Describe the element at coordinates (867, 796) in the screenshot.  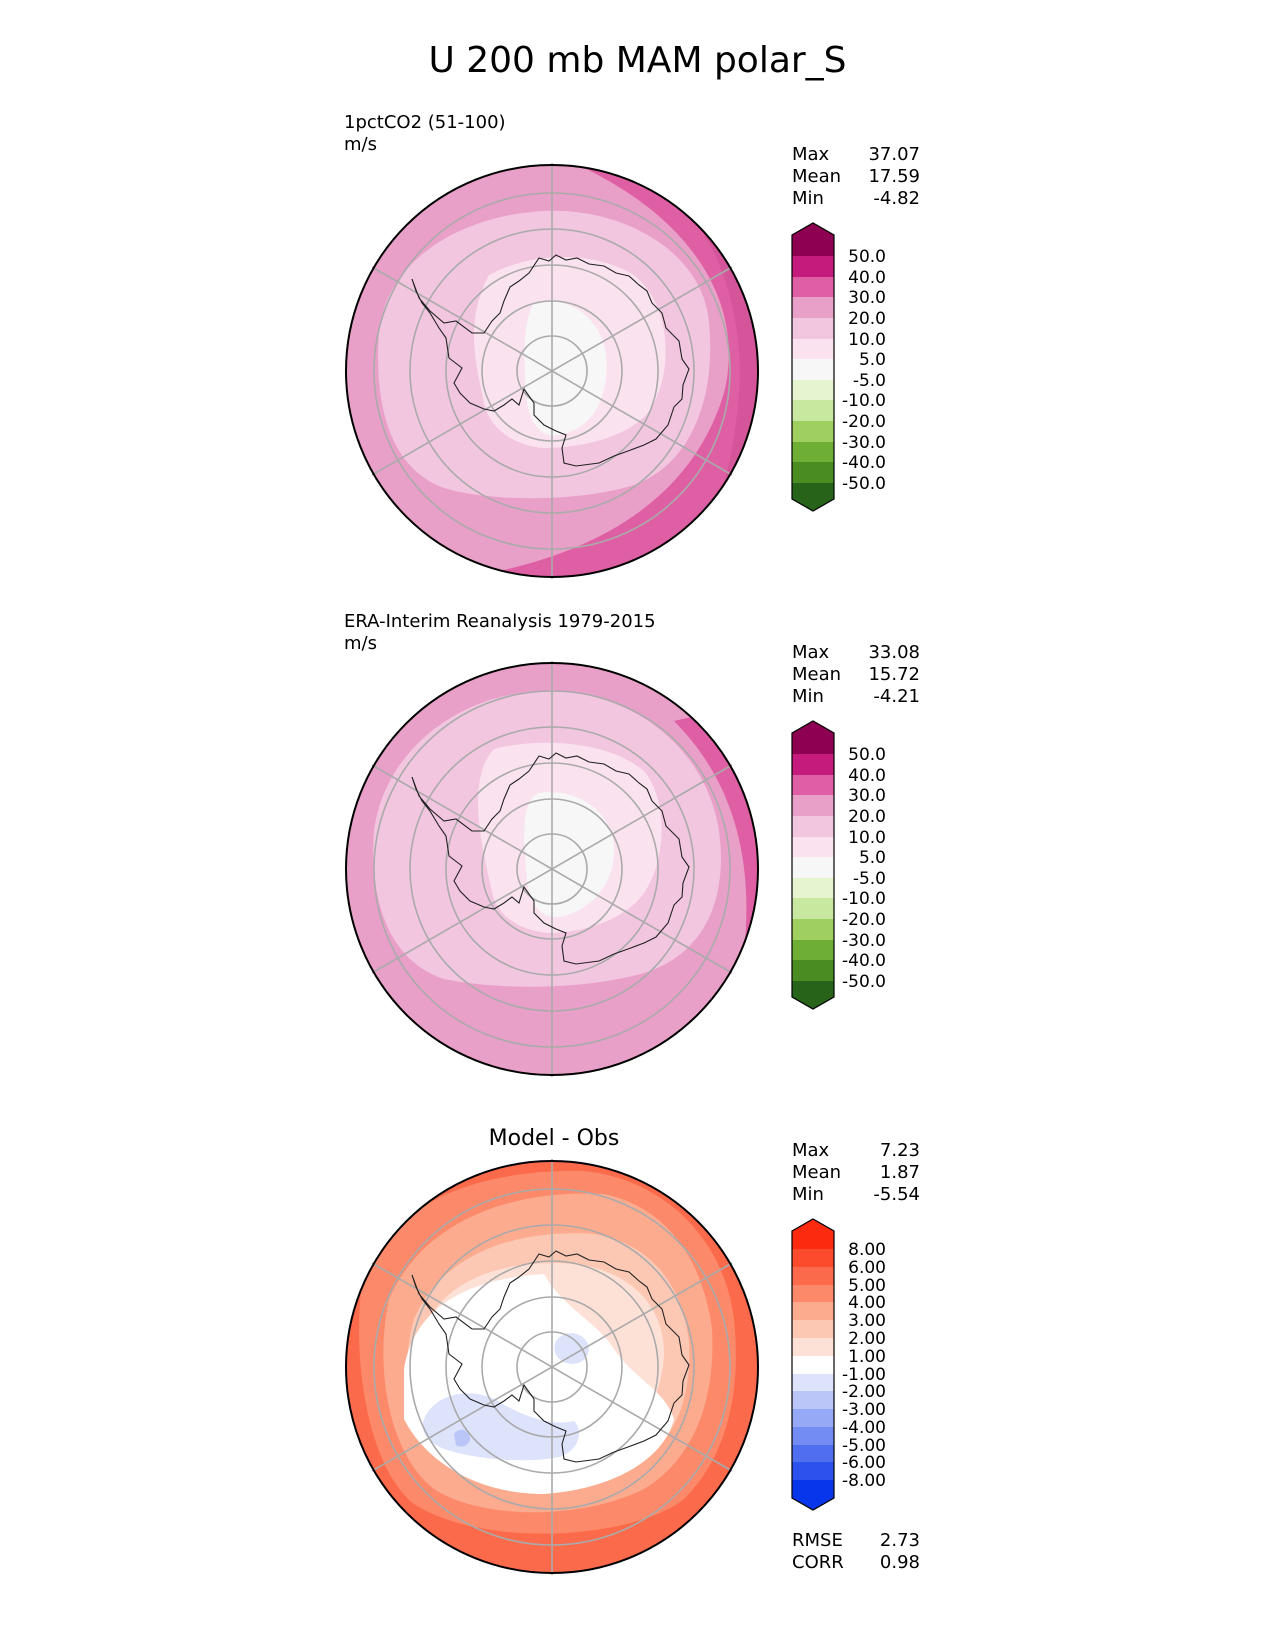
I see `cbar2-tick: 30.0` at that location.